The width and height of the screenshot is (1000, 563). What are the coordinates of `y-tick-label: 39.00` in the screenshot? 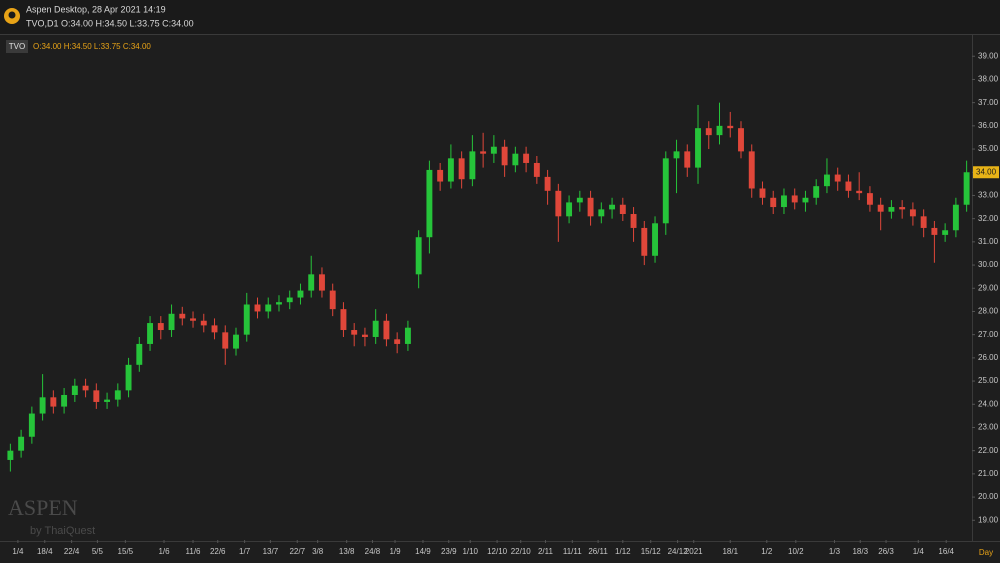 It's located at (988, 55).